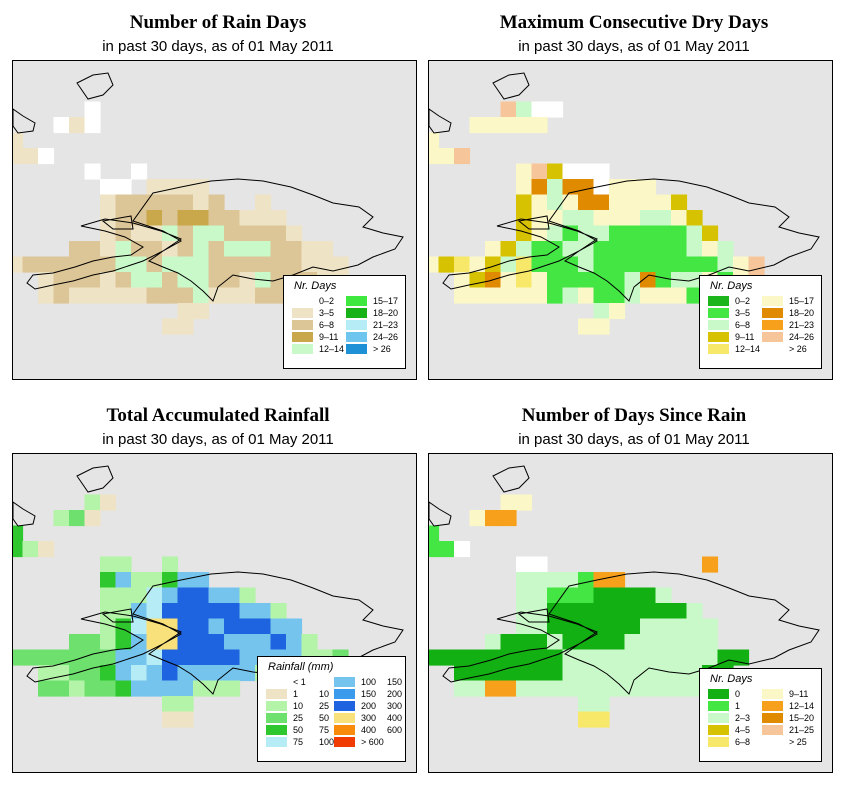  Describe the element at coordinates (624, 187) in the screenshot. I see `coastline` at that location.